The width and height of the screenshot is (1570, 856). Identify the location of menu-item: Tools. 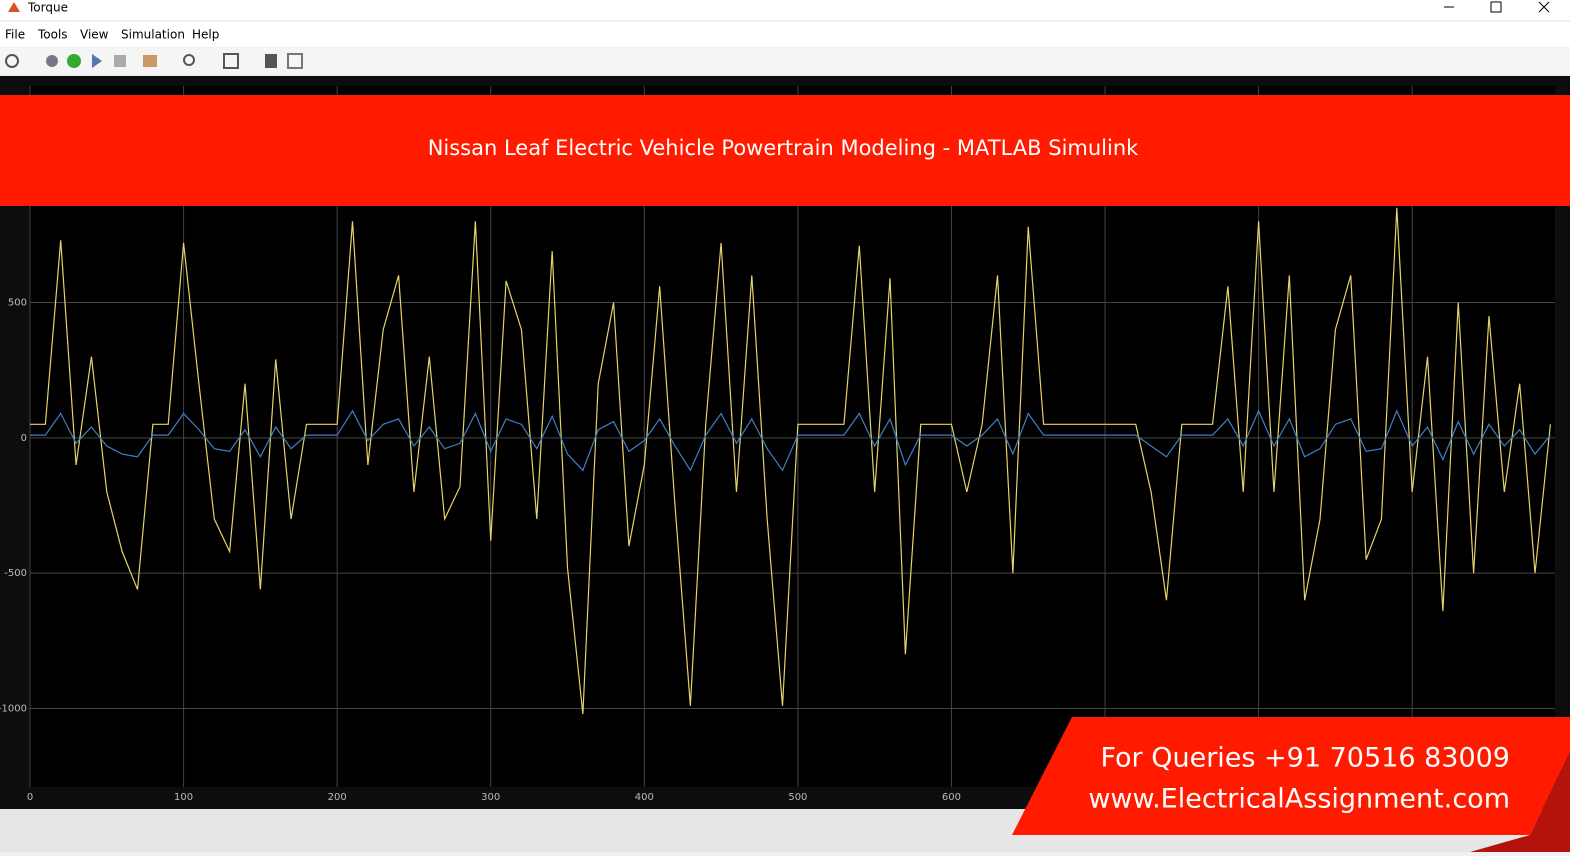
(52, 35).